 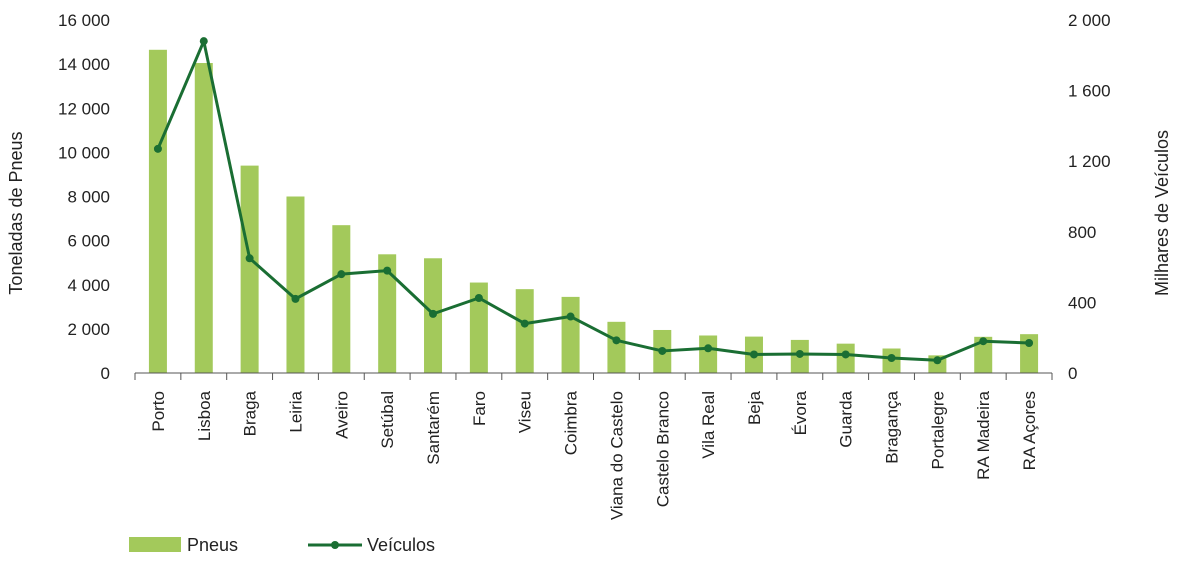 What do you see at coordinates (16, 212) in the screenshot?
I see `y-left-axis-title: Toneladas de Pneus` at bounding box center [16, 212].